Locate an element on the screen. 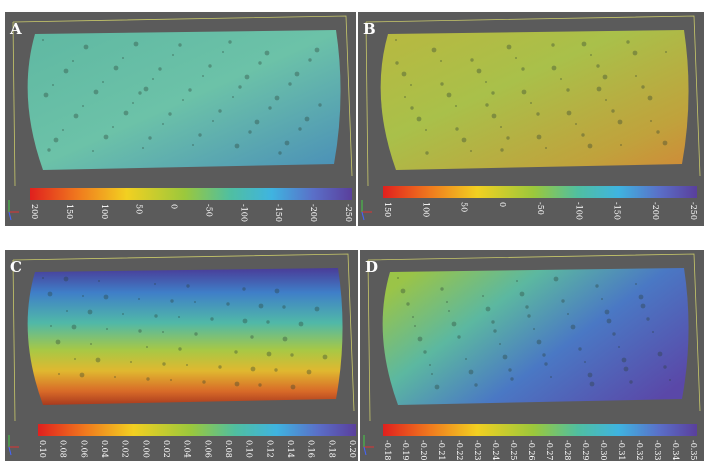 The image size is (704, 461). scan-surface is located at coordinates (184, 100).